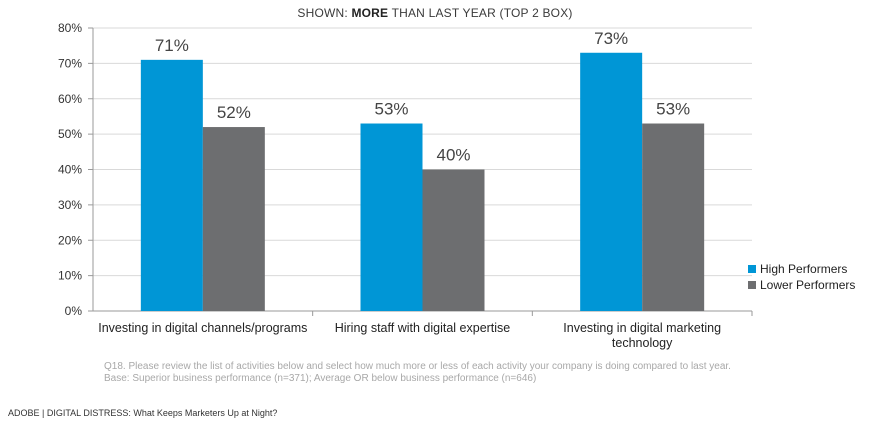 This screenshot has width=870, height=422. I want to click on chart-title: SHOWN: MORE THAN LAST YEAR (TOP 2 BOX), so click(435, 13).